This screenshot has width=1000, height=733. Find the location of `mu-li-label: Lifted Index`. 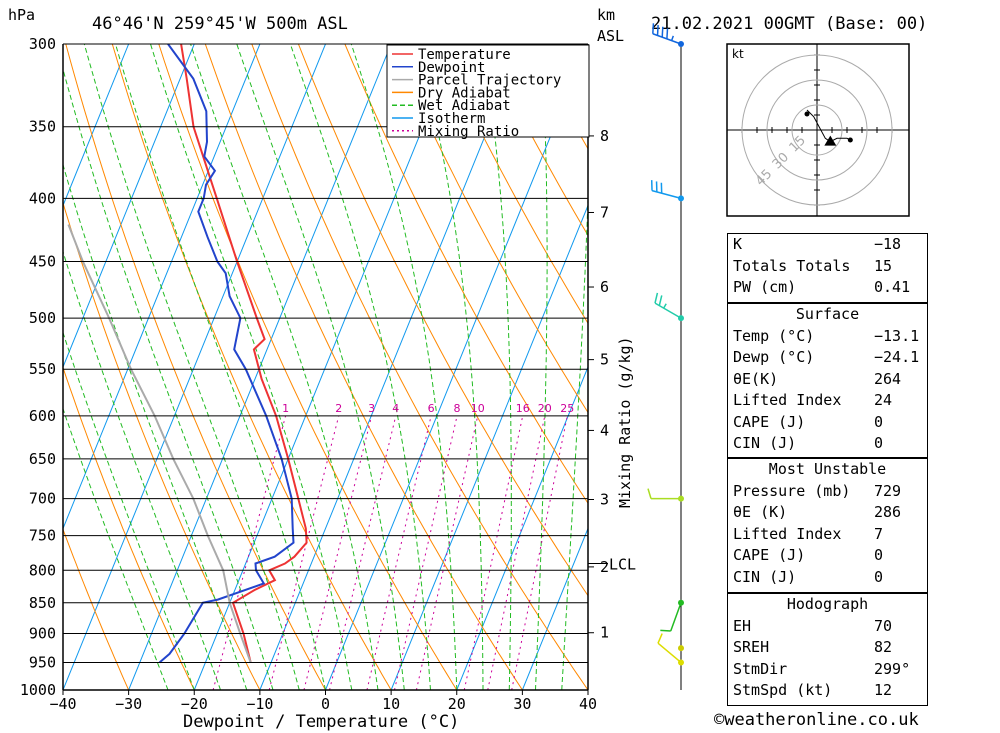

mu-li-label: Lifted Index is located at coordinates (787, 533).